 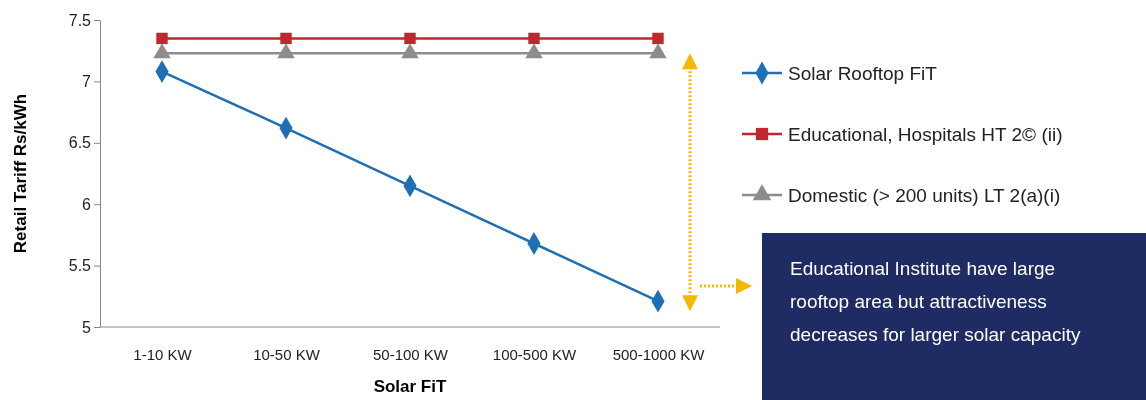 What do you see at coordinates (935, 301) in the screenshot?
I see `text: Educational Institute have large rooftop area but attractiveness decreases for larger solar capacity` at bounding box center [935, 301].